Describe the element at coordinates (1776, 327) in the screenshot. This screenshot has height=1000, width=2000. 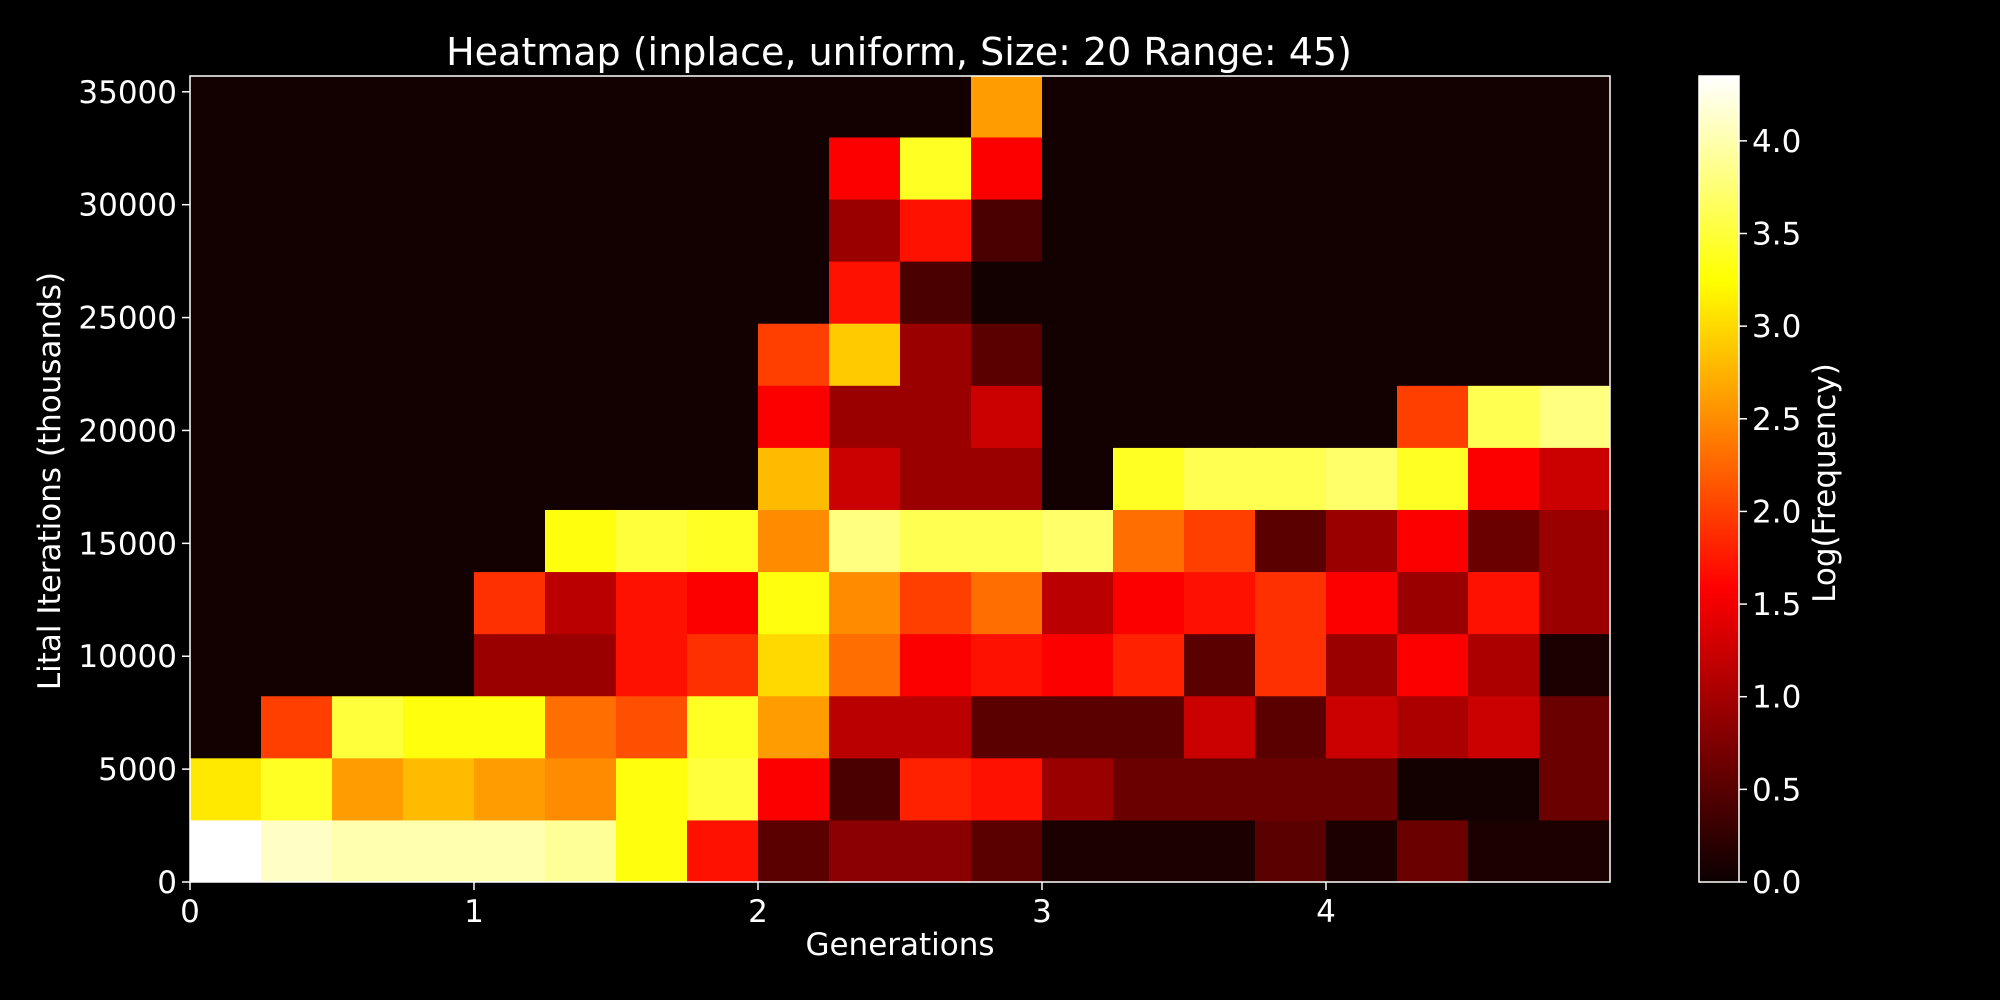
I see `colorbar-tick-label: 3.0` at that location.